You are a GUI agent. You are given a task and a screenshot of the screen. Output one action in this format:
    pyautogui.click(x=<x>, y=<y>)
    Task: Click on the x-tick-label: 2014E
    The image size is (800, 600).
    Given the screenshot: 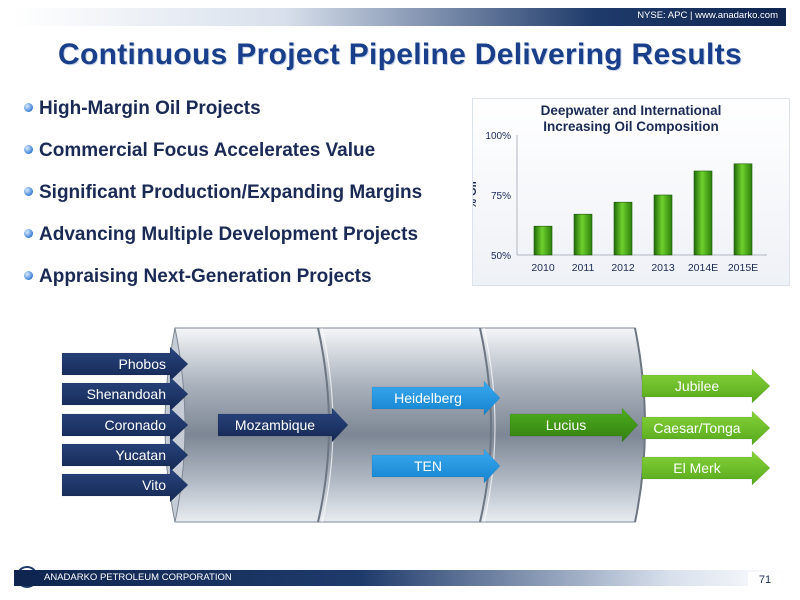 What is the action you would take?
    pyautogui.click(x=703, y=268)
    